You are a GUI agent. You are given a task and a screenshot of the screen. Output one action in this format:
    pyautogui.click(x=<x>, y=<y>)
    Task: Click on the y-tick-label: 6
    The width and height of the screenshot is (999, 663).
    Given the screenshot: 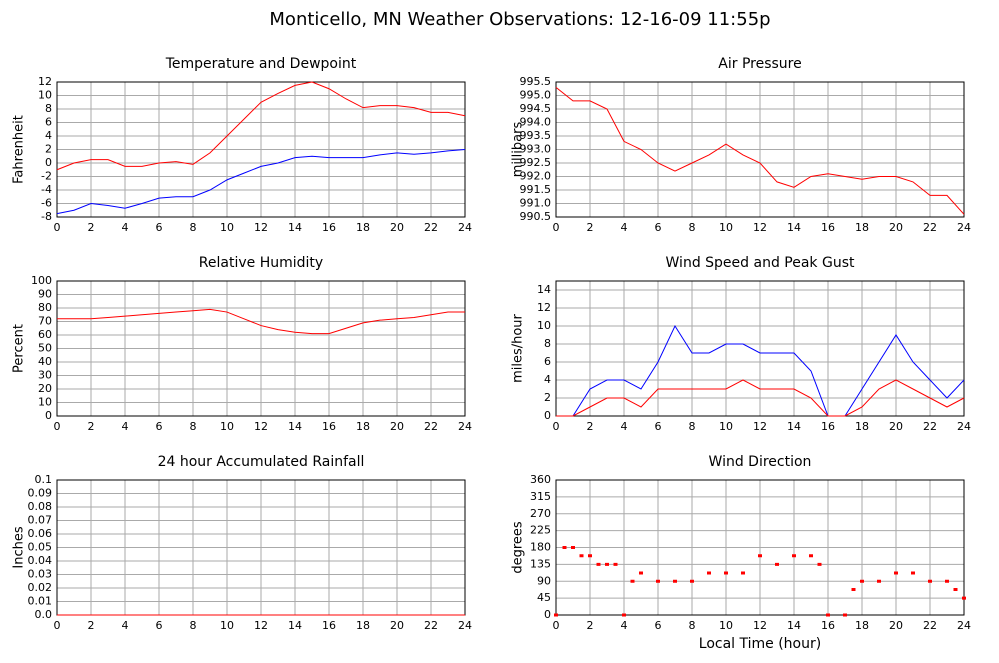 What is the action you would take?
    pyautogui.click(x=547, y=361)
    